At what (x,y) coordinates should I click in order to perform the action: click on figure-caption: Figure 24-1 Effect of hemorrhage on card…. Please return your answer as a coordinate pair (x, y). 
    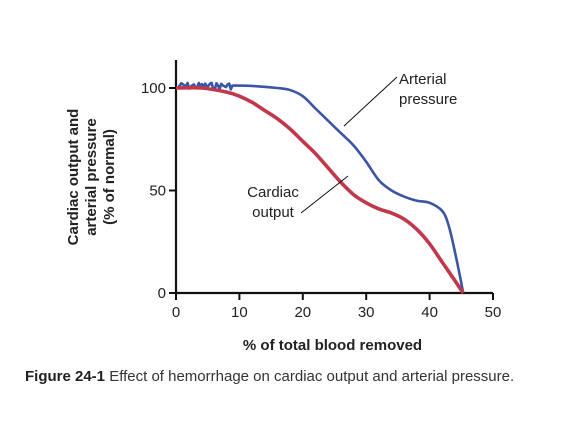
    Looking at the image, I should click on (286, 376).